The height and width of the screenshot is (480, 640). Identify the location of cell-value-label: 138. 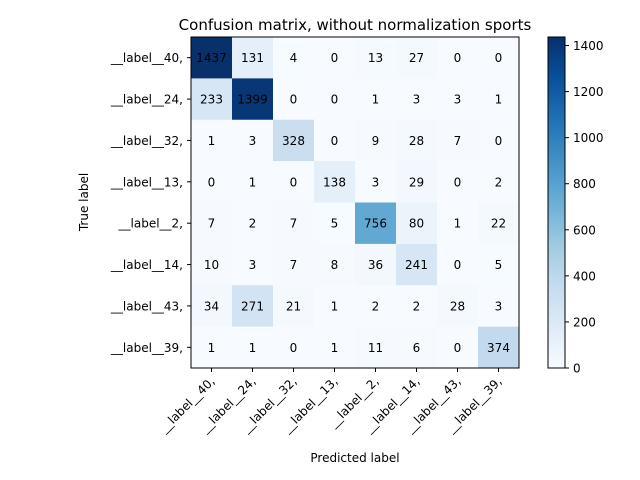
(334, 182).